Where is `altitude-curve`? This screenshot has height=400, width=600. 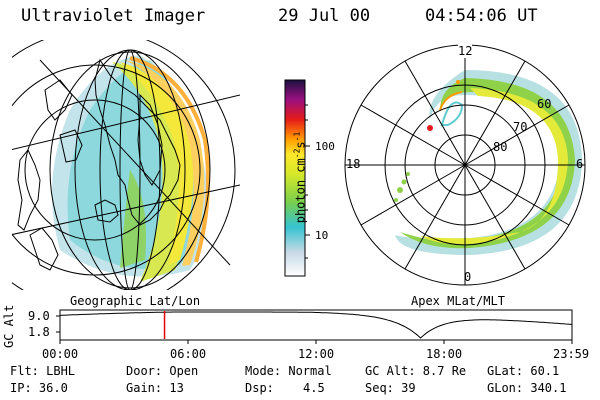 altitude-curve is located at coordinates (316, 325).